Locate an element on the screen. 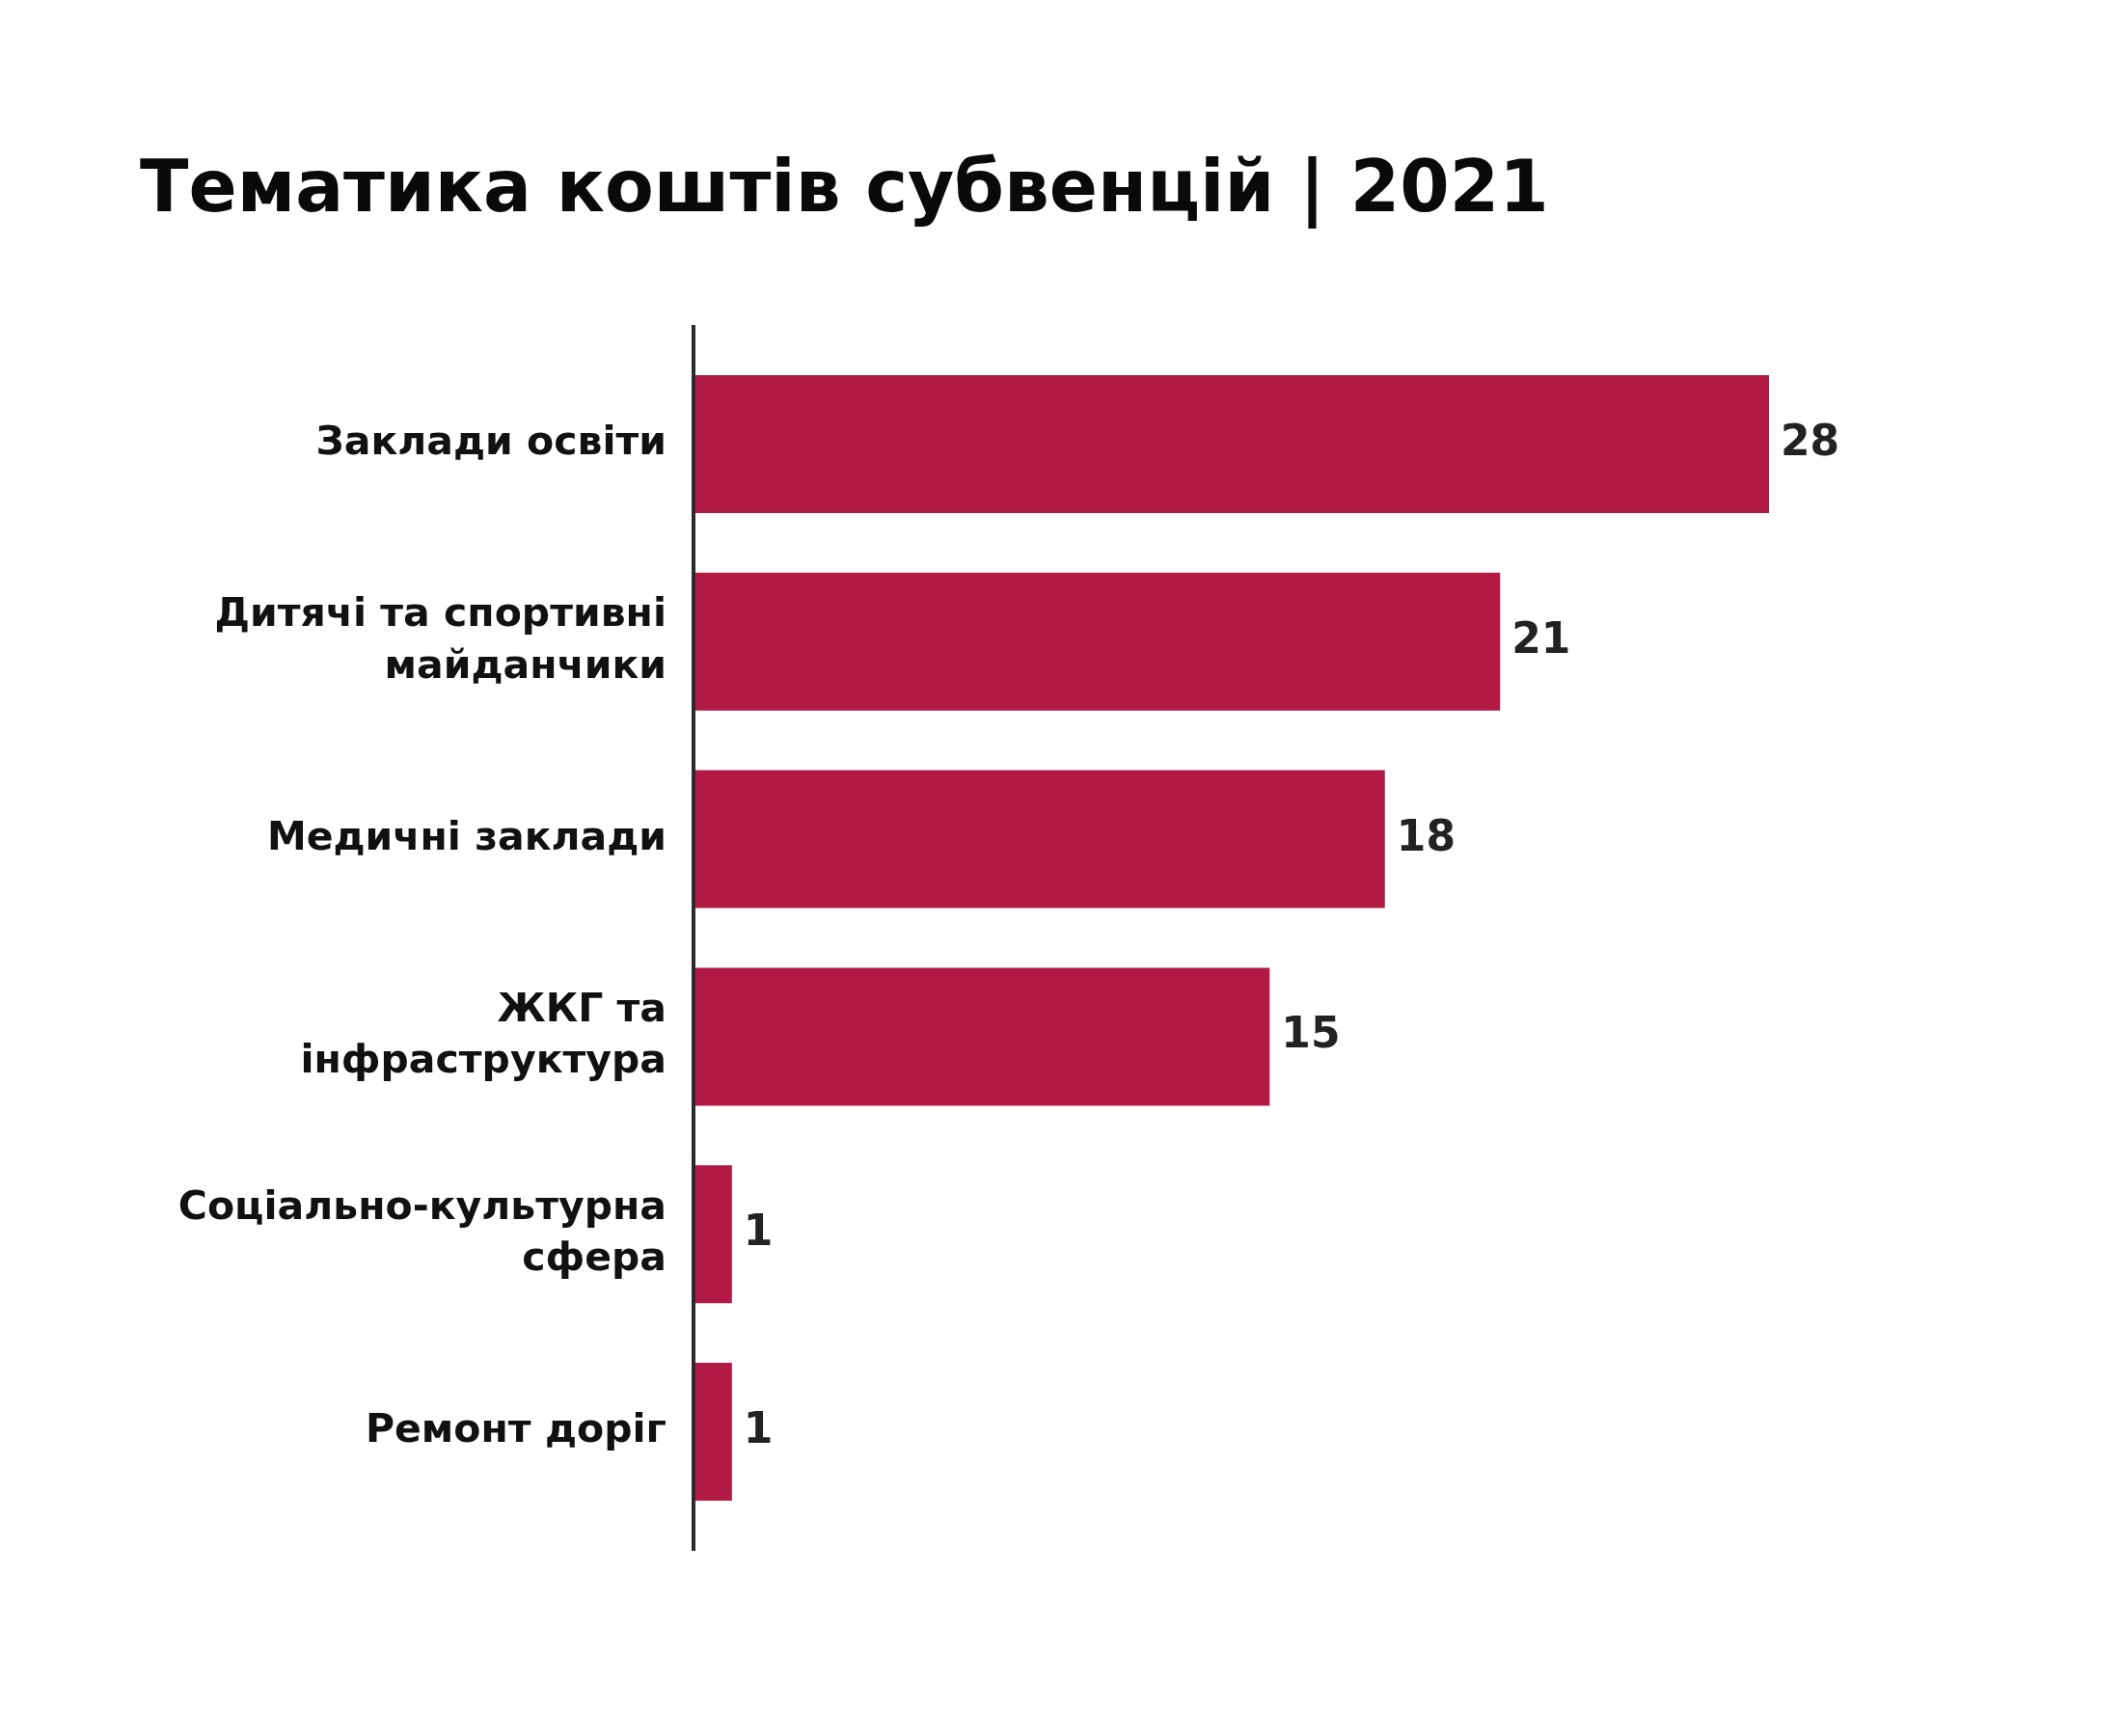 This screenshot has width=2122, height=1736. y-tick-label: Заклади освіти is located at coordinates (491, 442).